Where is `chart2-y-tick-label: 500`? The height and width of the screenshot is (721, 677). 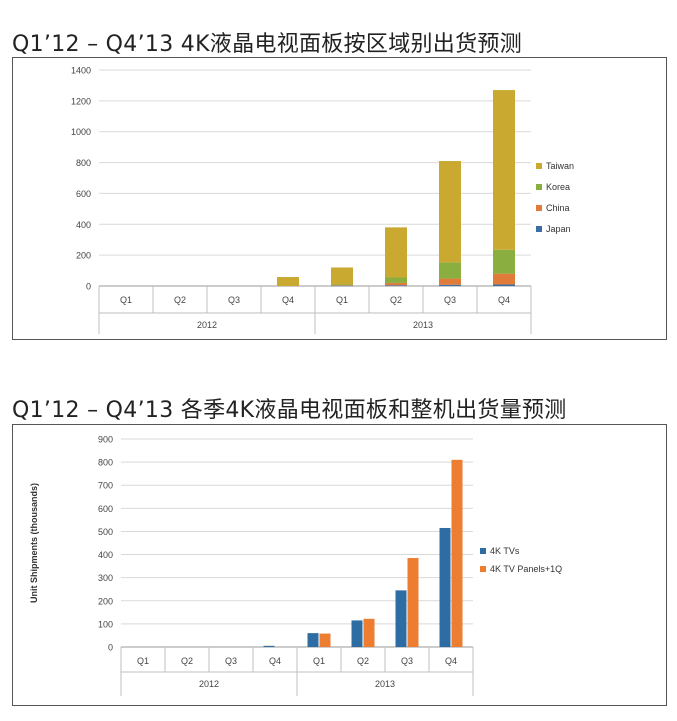
chart2-y-tick-label: 500 is located at coordinates (105, 532).